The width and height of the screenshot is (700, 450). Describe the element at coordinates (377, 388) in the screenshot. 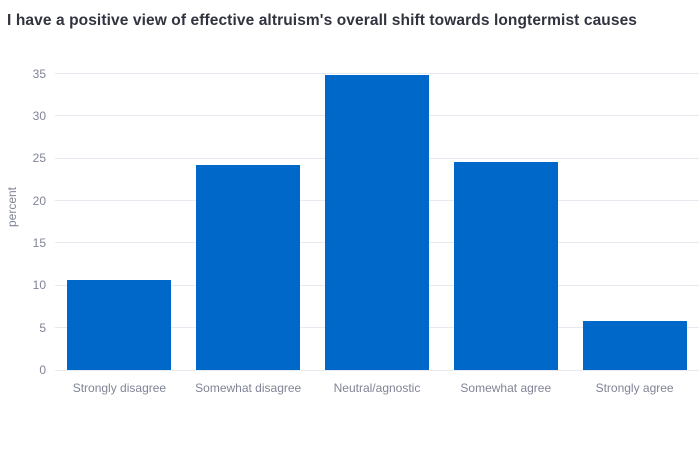

I see `x-axis-label-neutral-agnostic: Neutral/agnostic` at that location.